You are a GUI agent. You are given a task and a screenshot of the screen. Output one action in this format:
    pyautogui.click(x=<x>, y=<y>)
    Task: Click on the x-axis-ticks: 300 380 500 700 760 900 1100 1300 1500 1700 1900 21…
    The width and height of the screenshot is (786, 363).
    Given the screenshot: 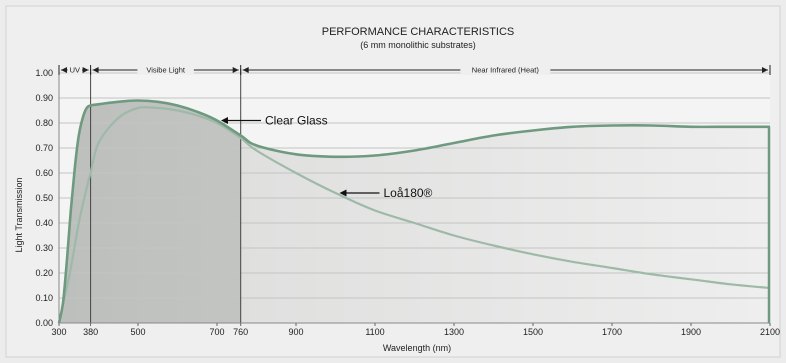 What is the action you would take?
    pyautogui.click(x=415, y=330)
    